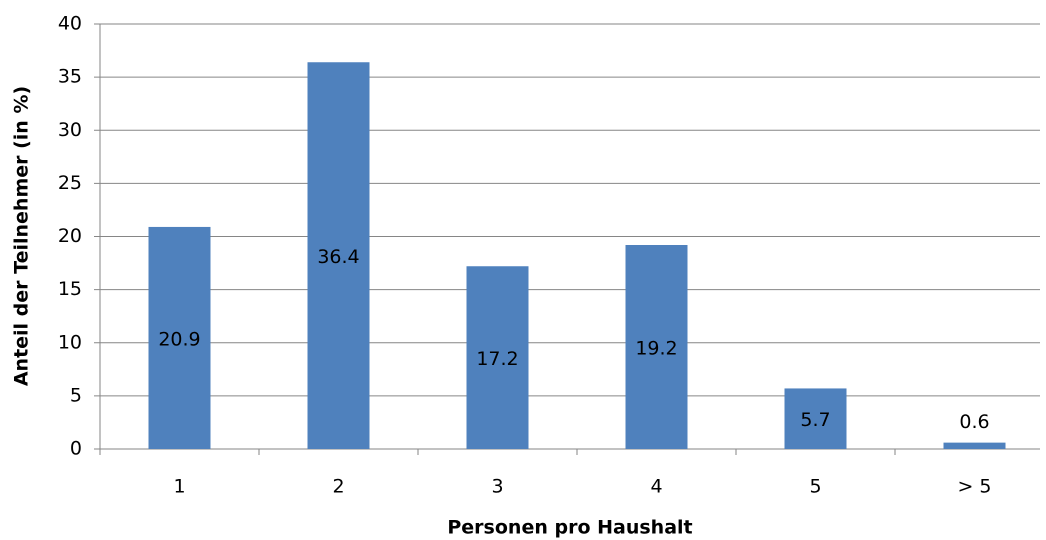 The image size is (1046, 540). What do you see at coordinates (569, 528) in the screenshot?
I see `x-axis-title: Personen pro Haushalt` at bounding box center [569, 528].